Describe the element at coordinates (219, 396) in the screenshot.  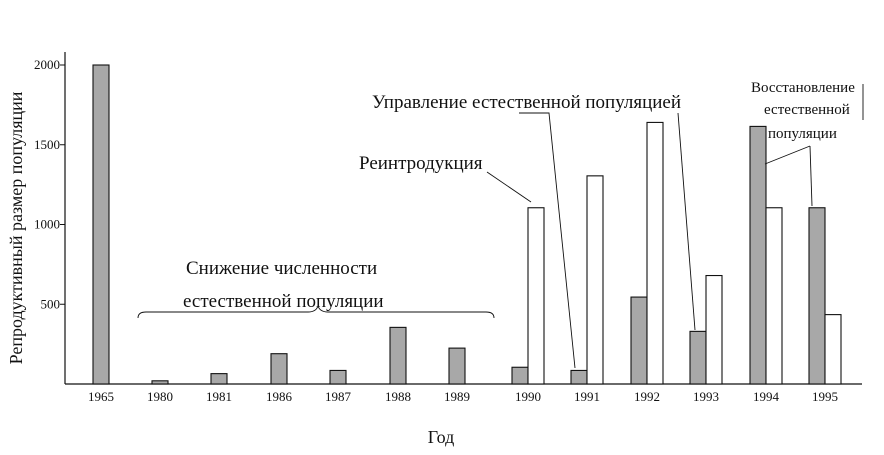
I see `x-tick-label: 1981` at that location.